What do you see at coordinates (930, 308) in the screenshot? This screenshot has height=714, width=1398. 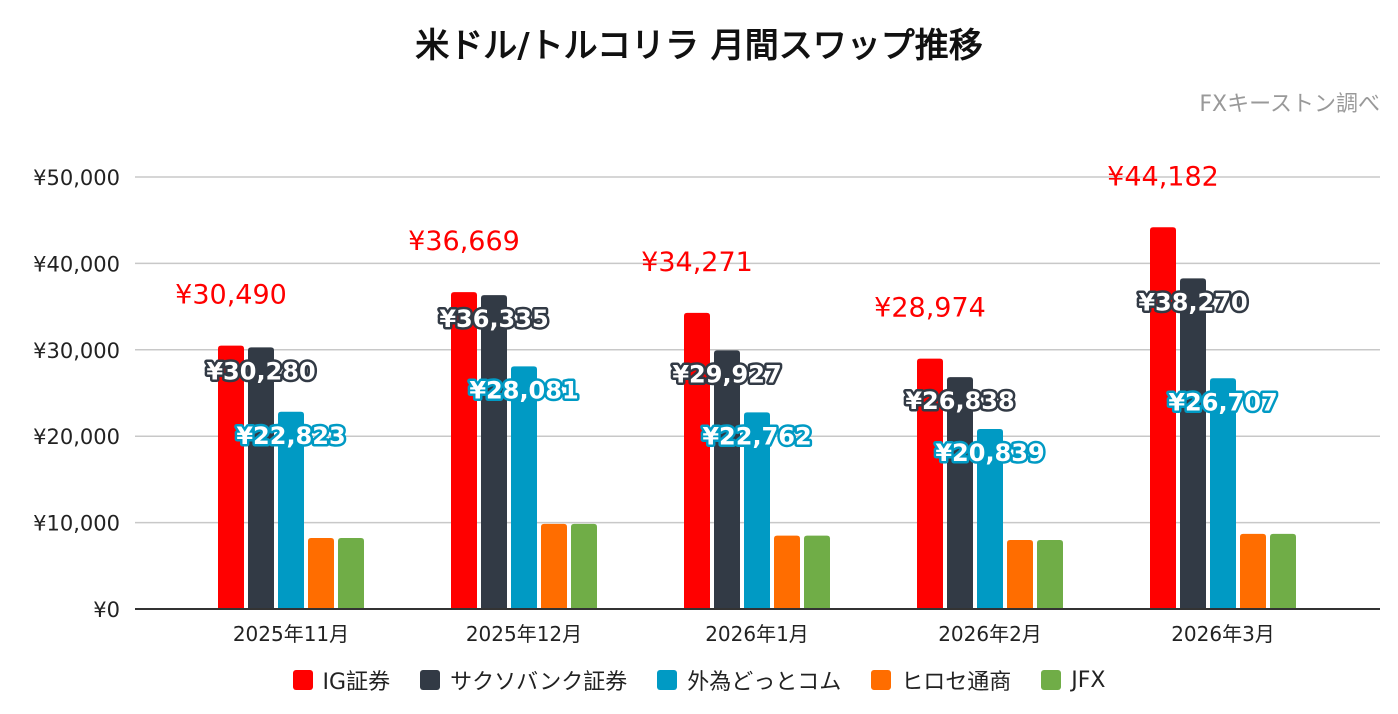 I see `data-label: ¥28,974` at bounding box center [930, 308].